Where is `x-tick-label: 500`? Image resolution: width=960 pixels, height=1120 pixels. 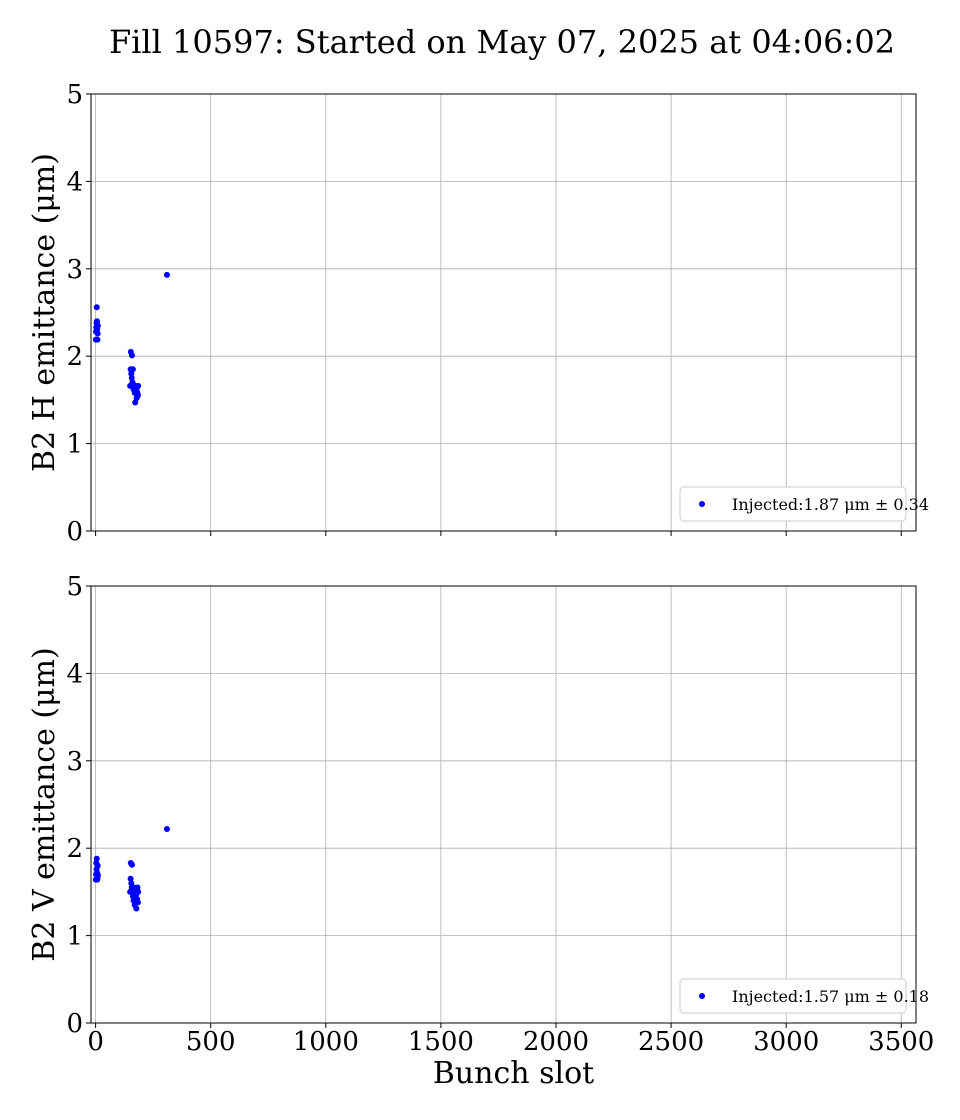 x-tick-label: 500 is located at coordinates (211, 1042).